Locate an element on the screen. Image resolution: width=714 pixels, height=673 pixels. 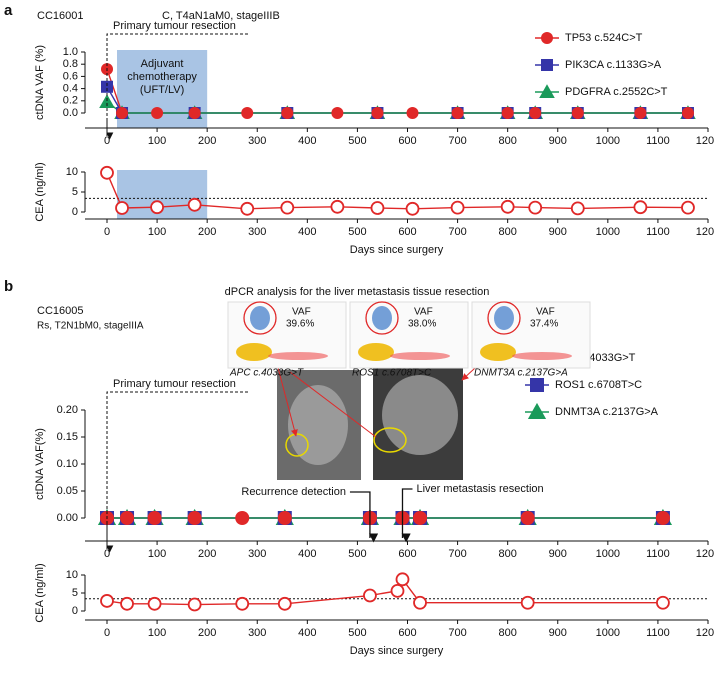
annotation-text: Primary tumour resection is located at coordinates (174, 384).